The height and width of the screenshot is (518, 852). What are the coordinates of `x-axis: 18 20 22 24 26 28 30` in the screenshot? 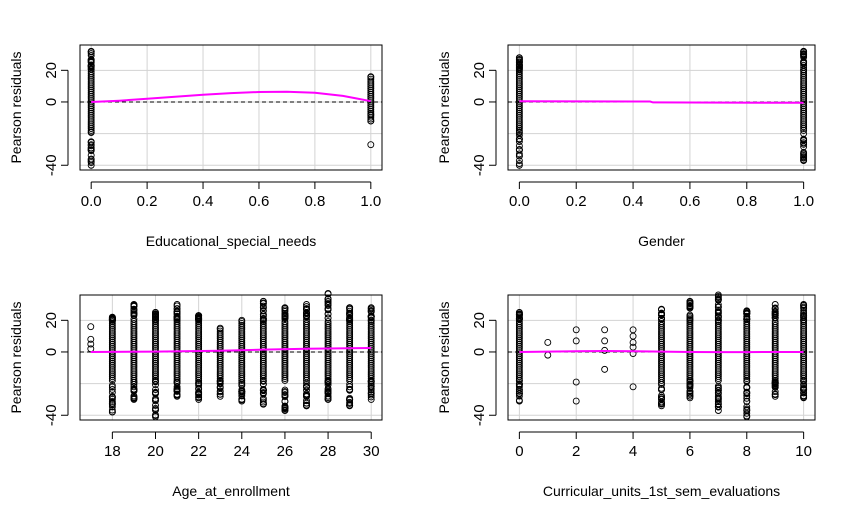 It's located at (242, 445).